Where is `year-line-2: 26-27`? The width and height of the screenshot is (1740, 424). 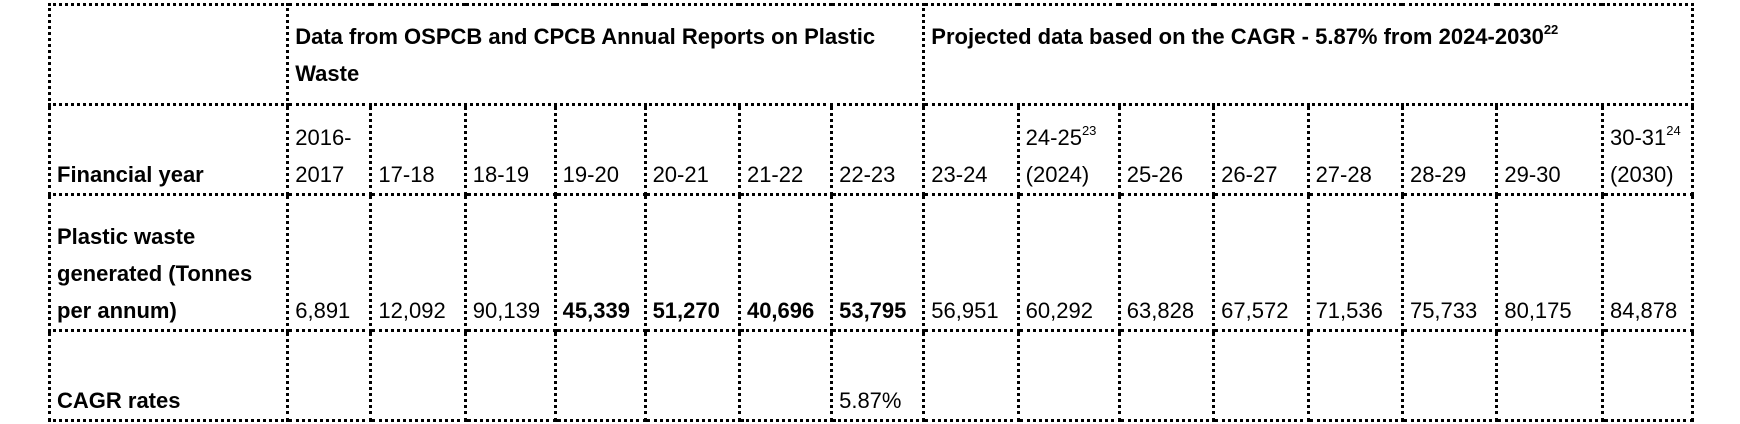 year-line-2: 26-27 is located at coordinates (1249, 174).